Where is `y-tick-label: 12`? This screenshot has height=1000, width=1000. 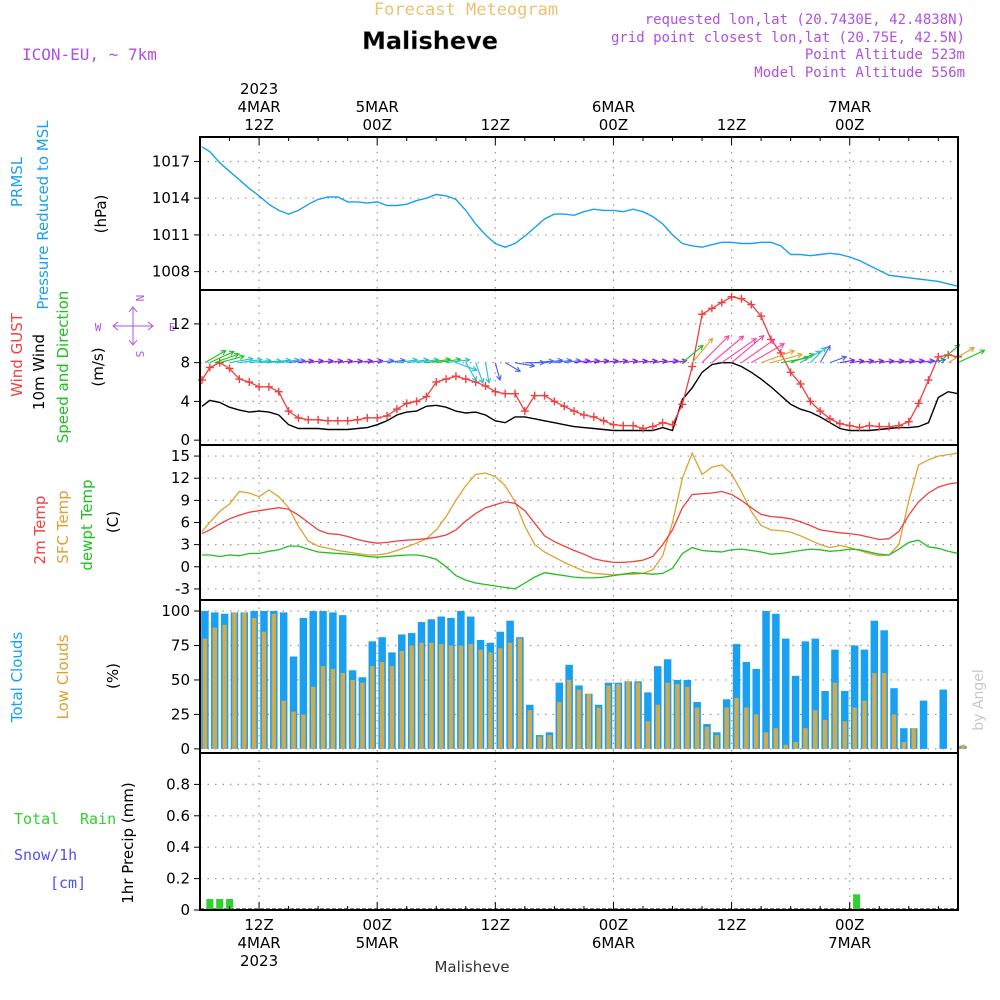 y-tick-label: 12 is located at coordinates (180, 324).